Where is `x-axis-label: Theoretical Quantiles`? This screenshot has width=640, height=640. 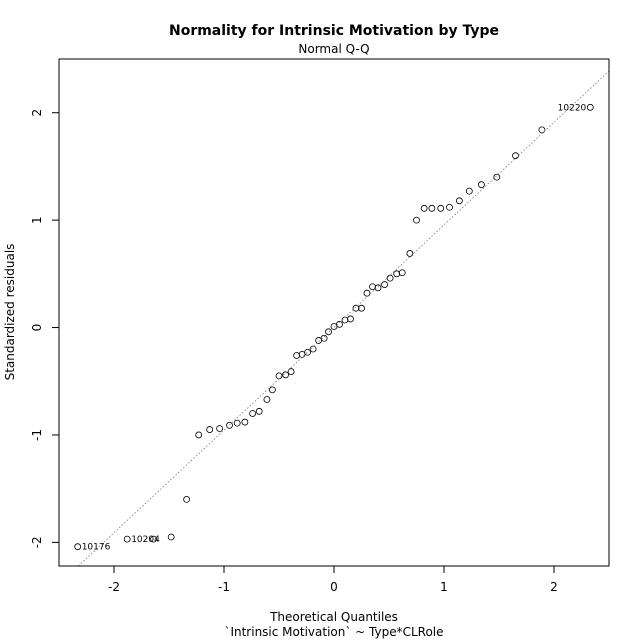
x-axis-label: Theoretical Quantiles is located at coordinates (333, 617).